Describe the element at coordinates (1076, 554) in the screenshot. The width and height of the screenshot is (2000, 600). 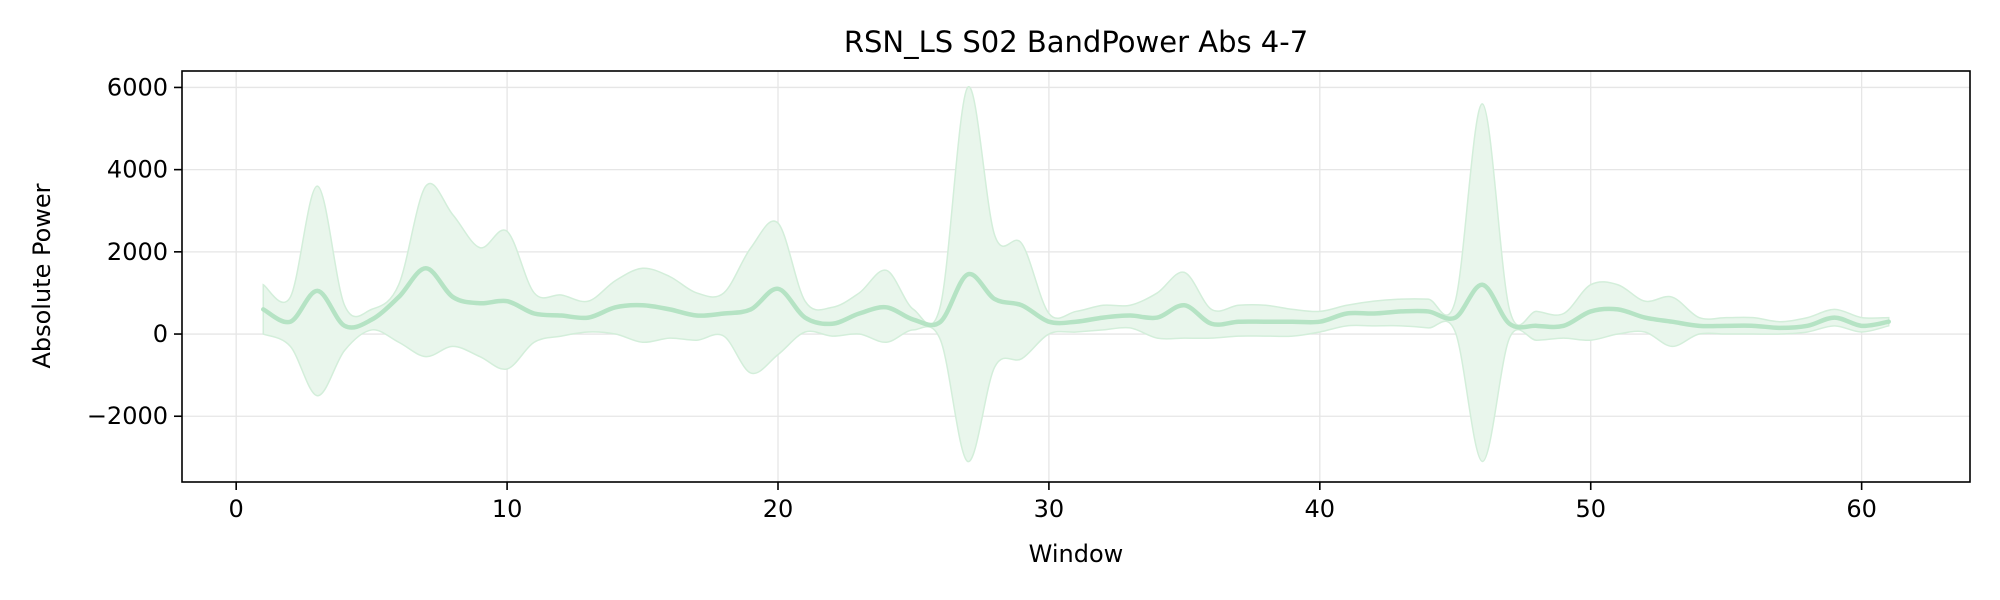
I see `x-axis-title: Window` at that location.